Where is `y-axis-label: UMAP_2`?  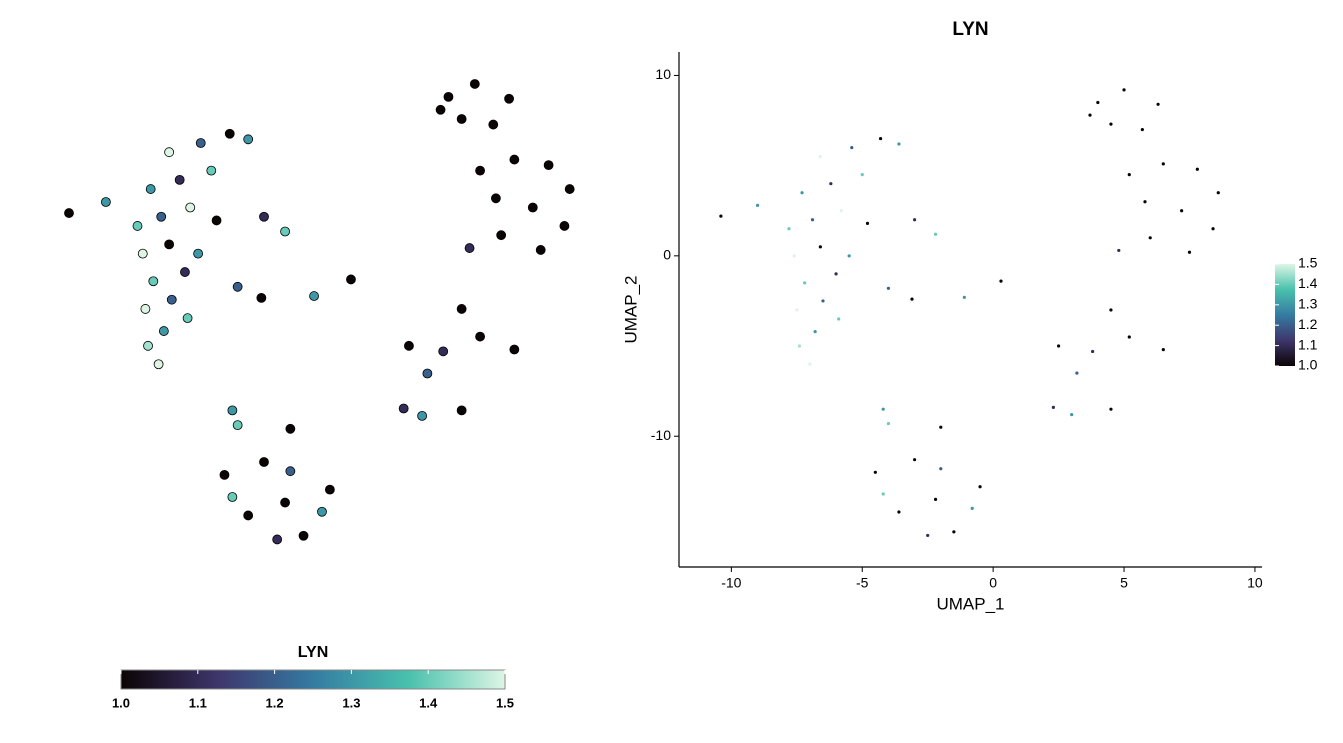
y-axis-label: UMAP_2 is located at coordinates (630, 309).